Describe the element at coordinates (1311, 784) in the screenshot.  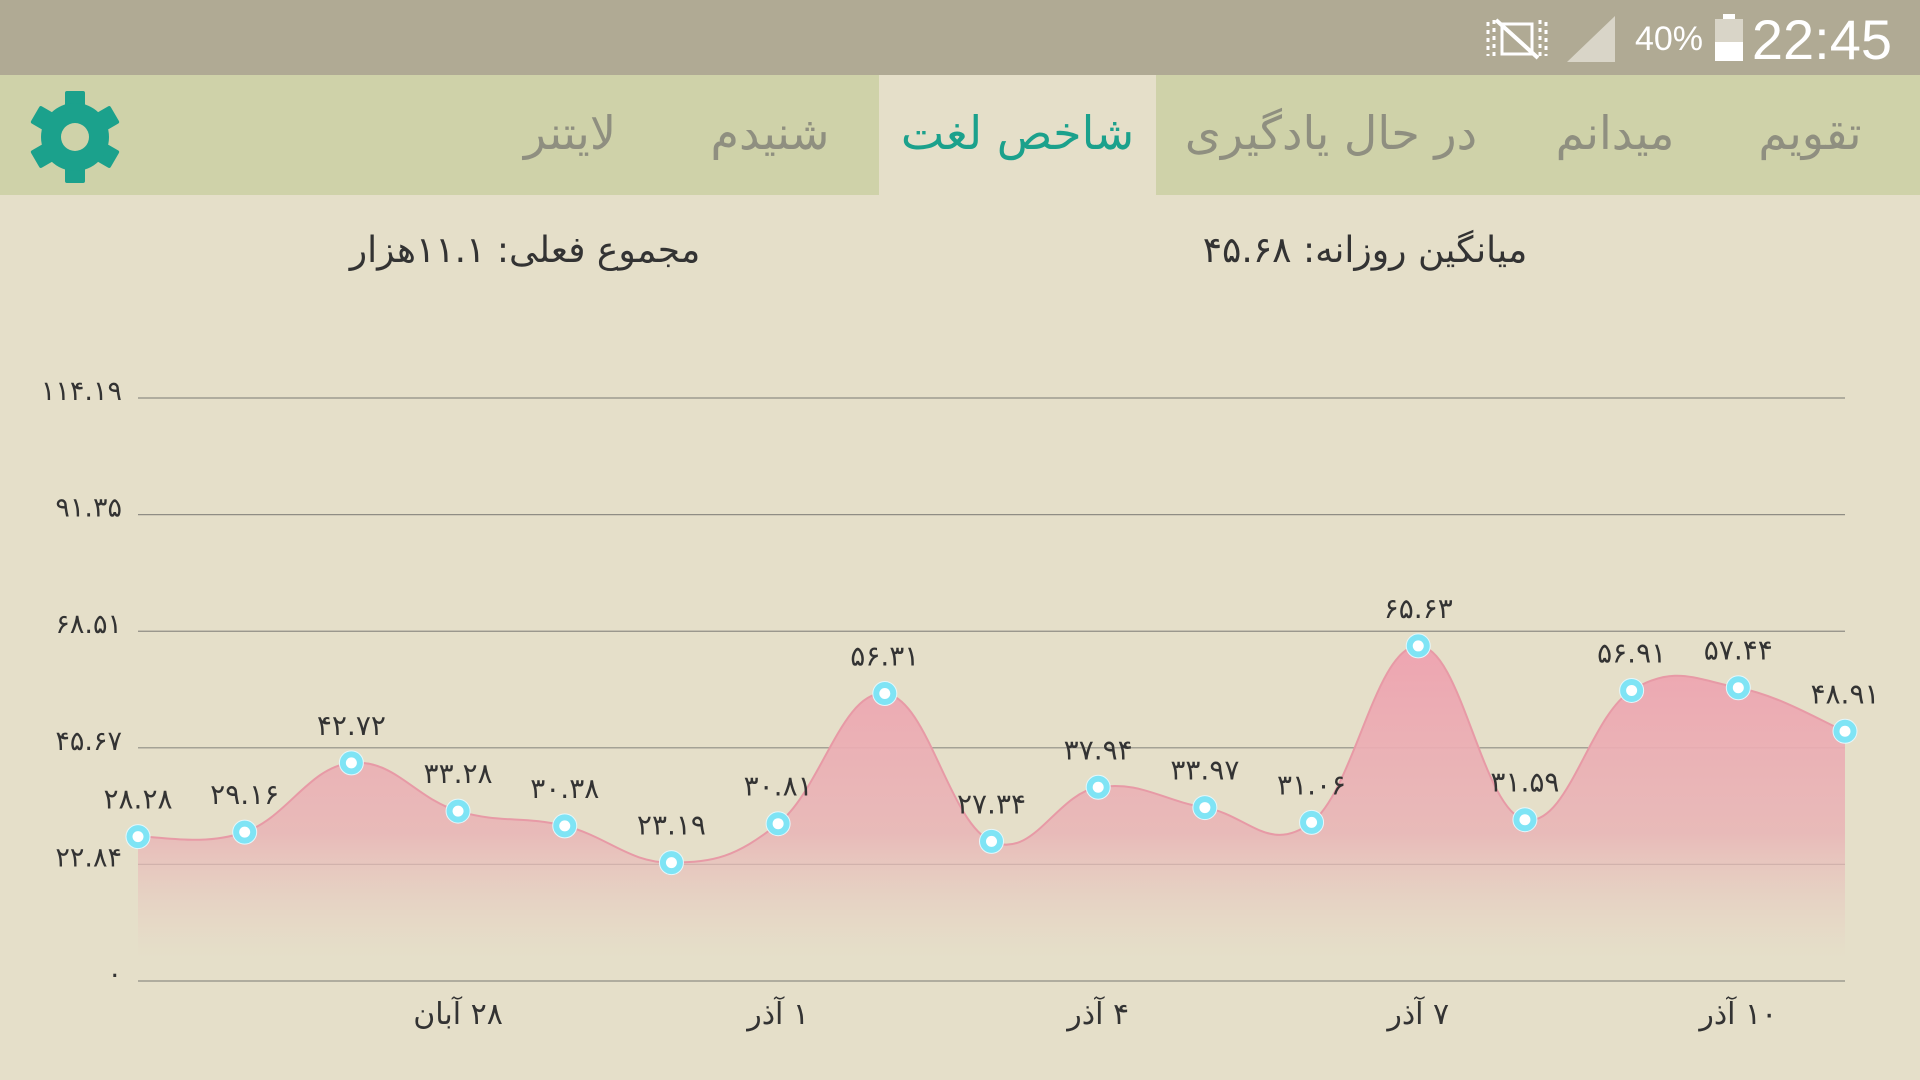
I see `data-label: ۳۱.۰۶` at that location.